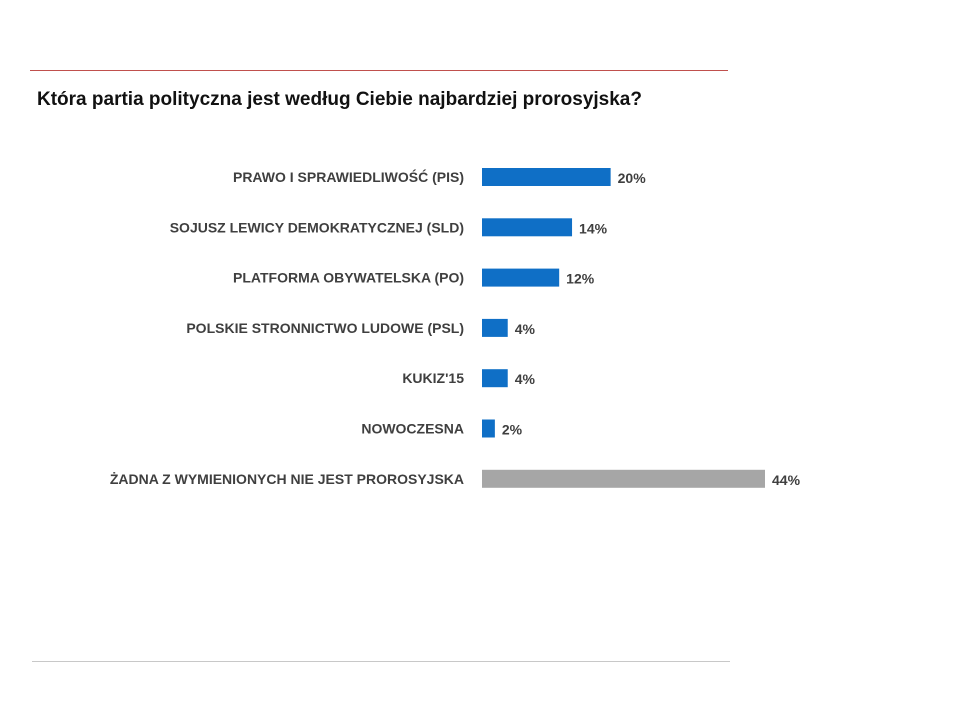 The width and height of the screenshot is (960, 720). I want to click on value-label: 20%, so click(632, 178).